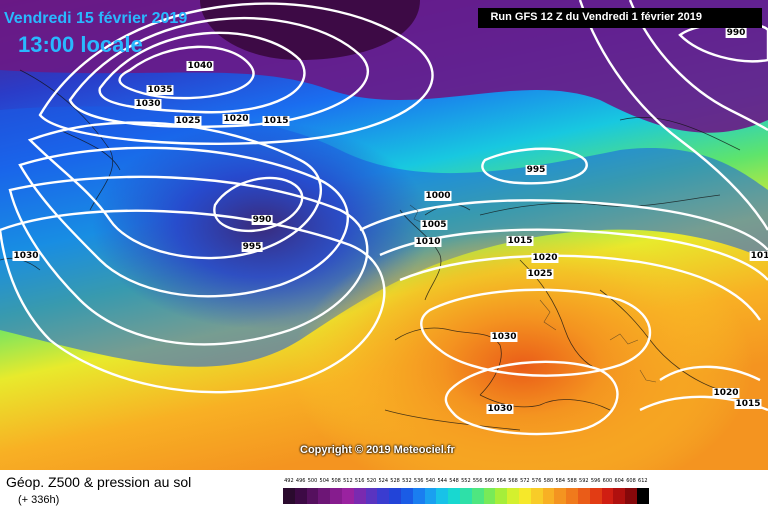  Describe the element at coordinates (513, 481) in the screenshot. I see `legend-value: 568` at that location.